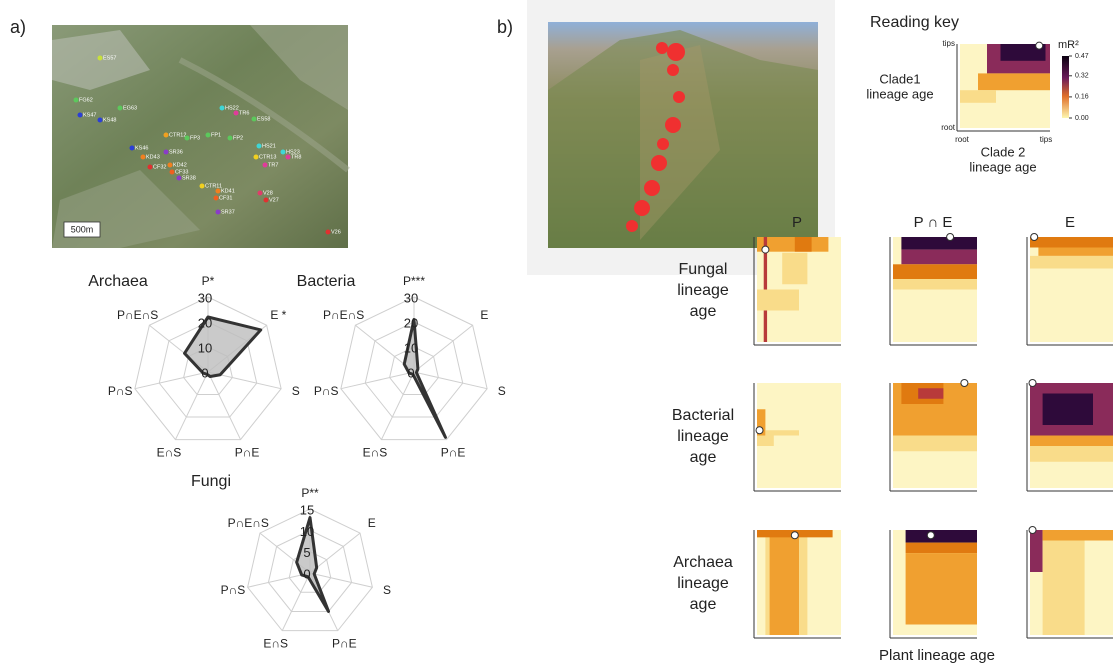  I want to click on column-label: E, so click(1070, 222).